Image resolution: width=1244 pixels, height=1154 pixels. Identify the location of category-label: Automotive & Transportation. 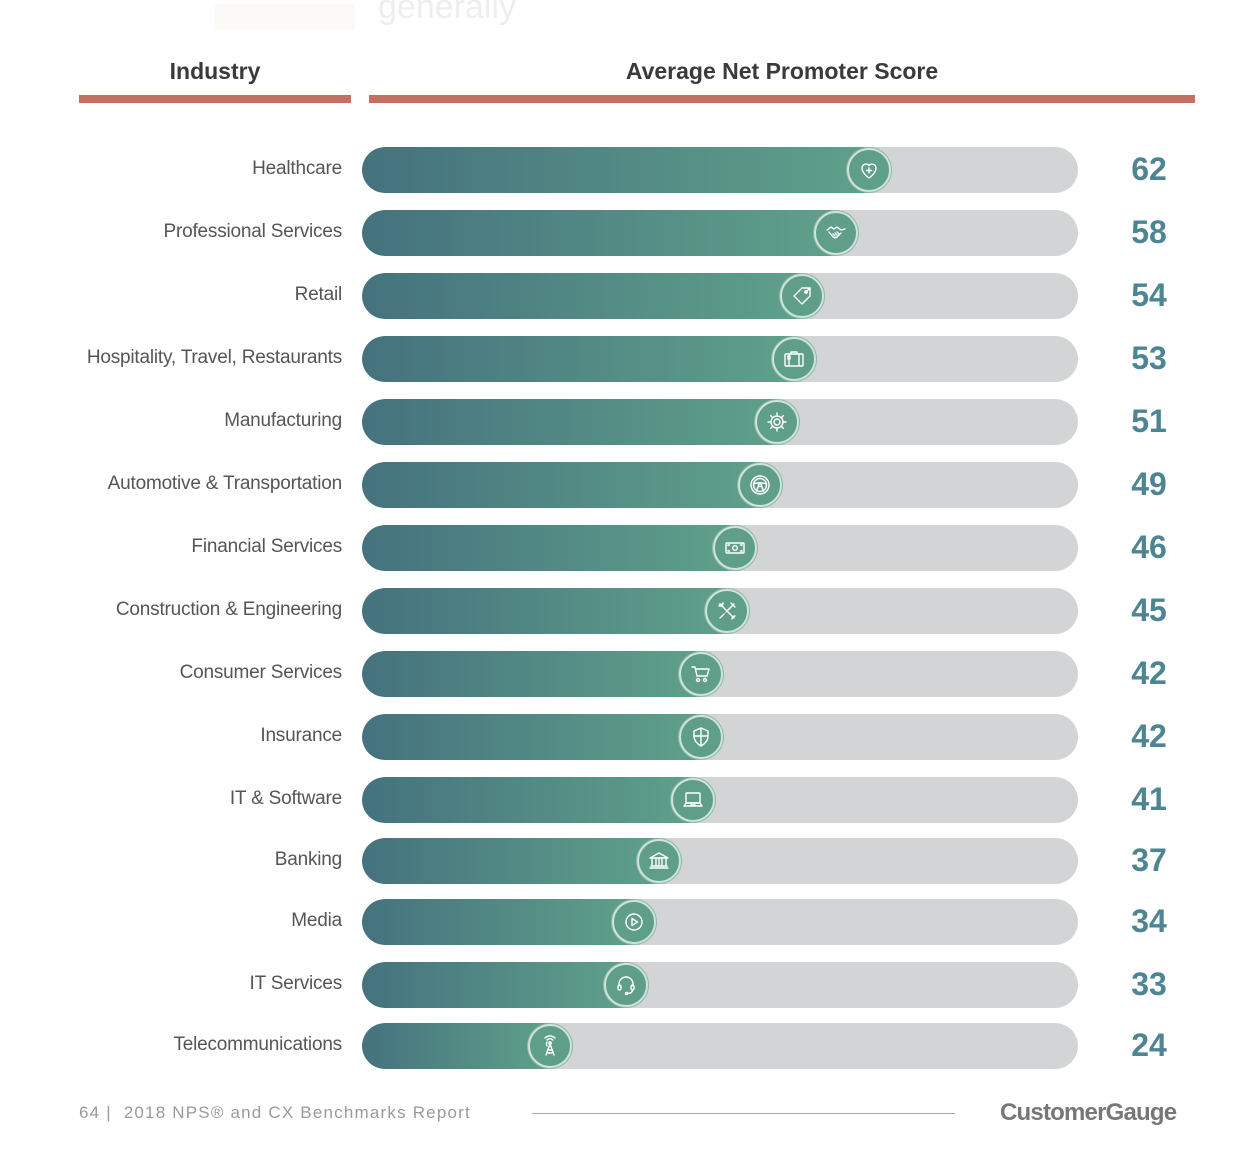
(225, 483).